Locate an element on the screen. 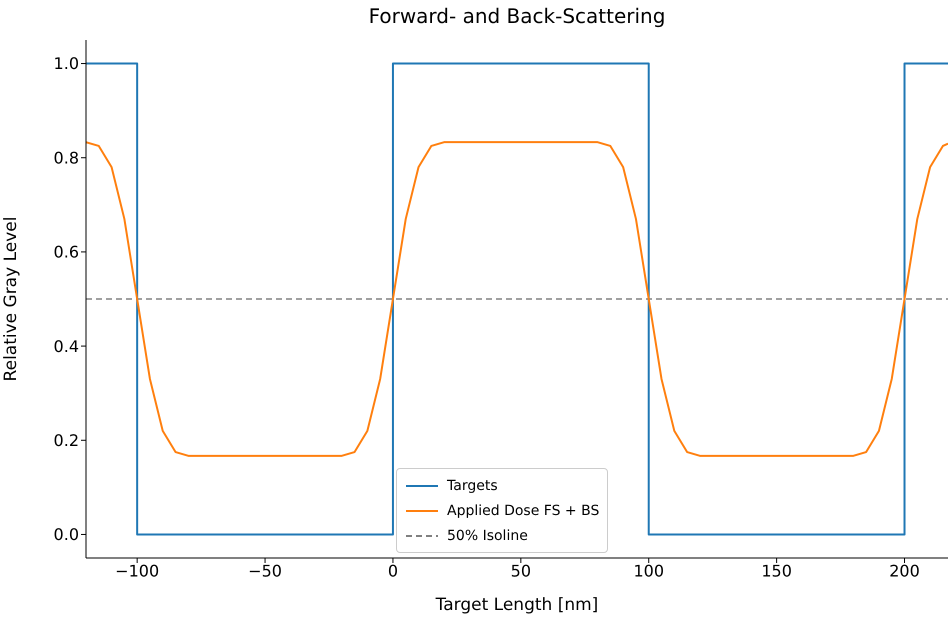 This screenshot has height=620, width=948. x-tick-label: 100 is located at coordinates (648, 570).